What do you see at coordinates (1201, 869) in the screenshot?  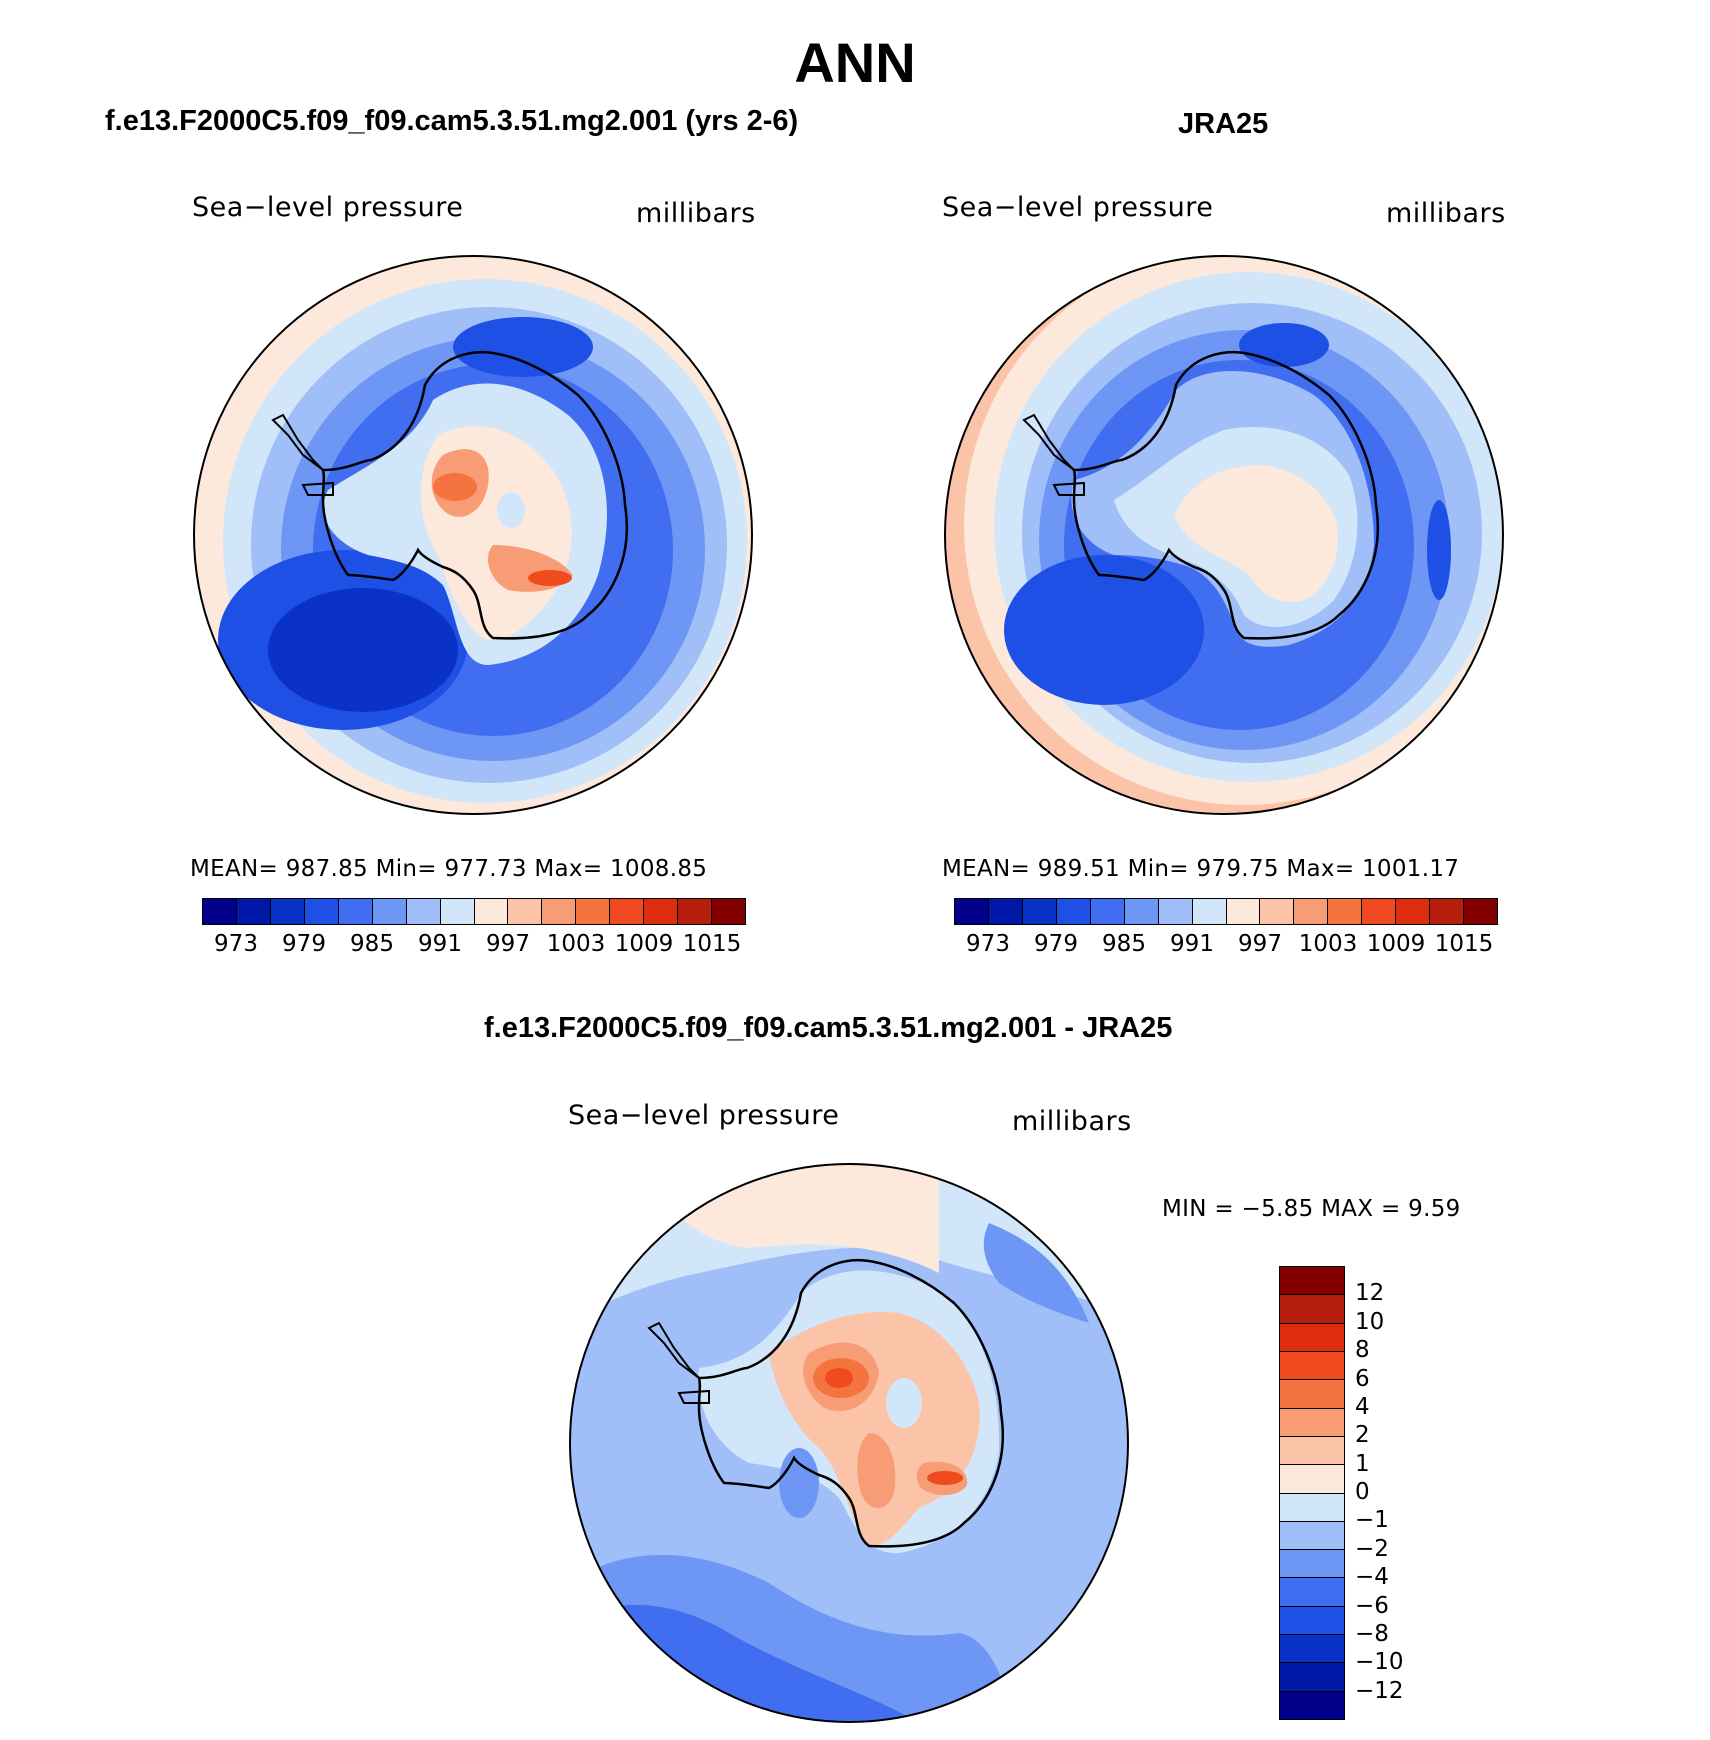 I see `obs-stats: MEAN= 989.51 Min= 979.75 Max= 1001.17` at bounding box center [1201, 869].